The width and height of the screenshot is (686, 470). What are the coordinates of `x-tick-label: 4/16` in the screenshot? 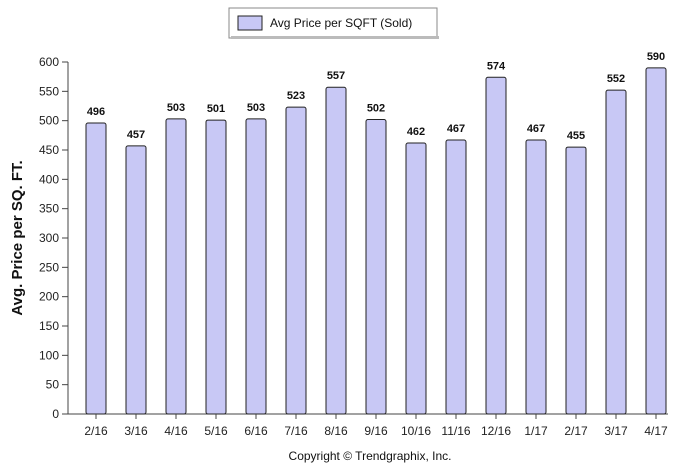 It's located at (176, 431).